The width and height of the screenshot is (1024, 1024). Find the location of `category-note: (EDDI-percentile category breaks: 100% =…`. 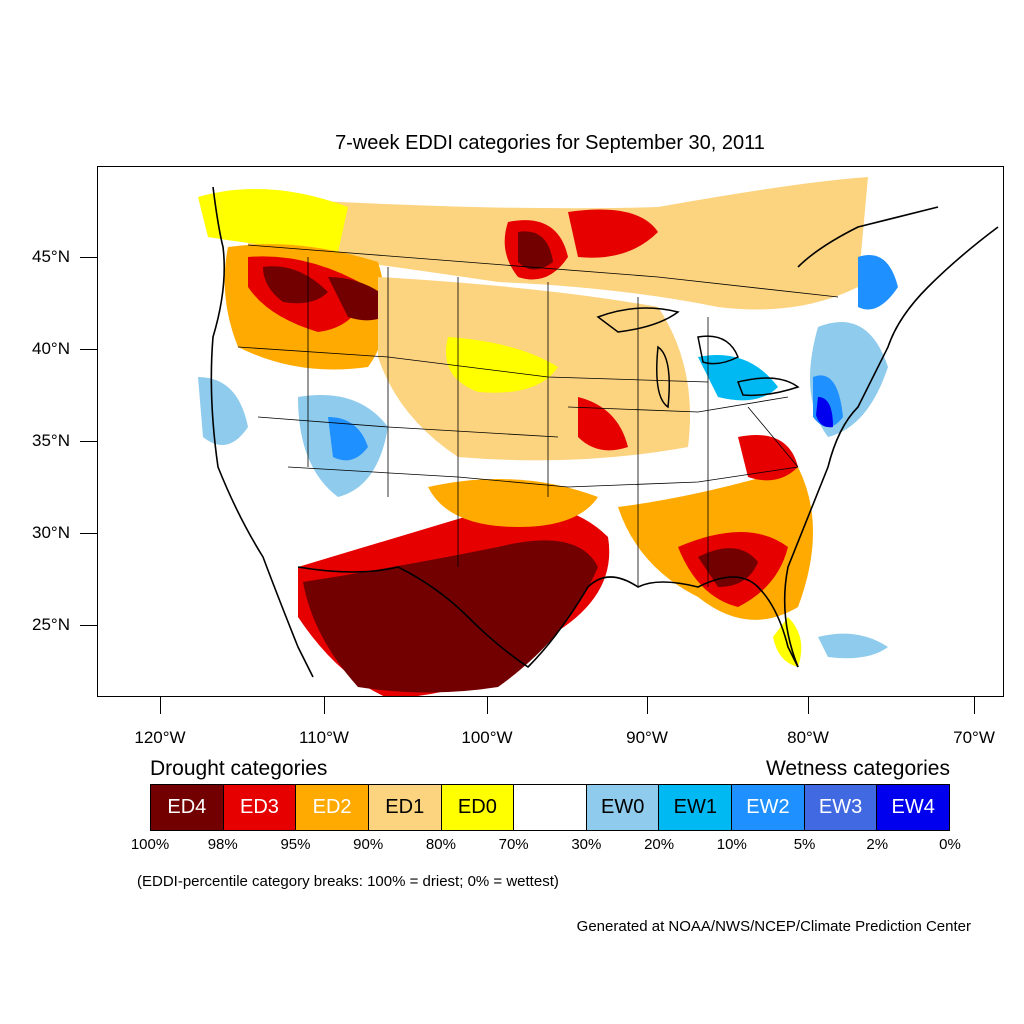

category-note: (EDDI-percentile category breaks: 100% =… is located at coordinates (348, 881).